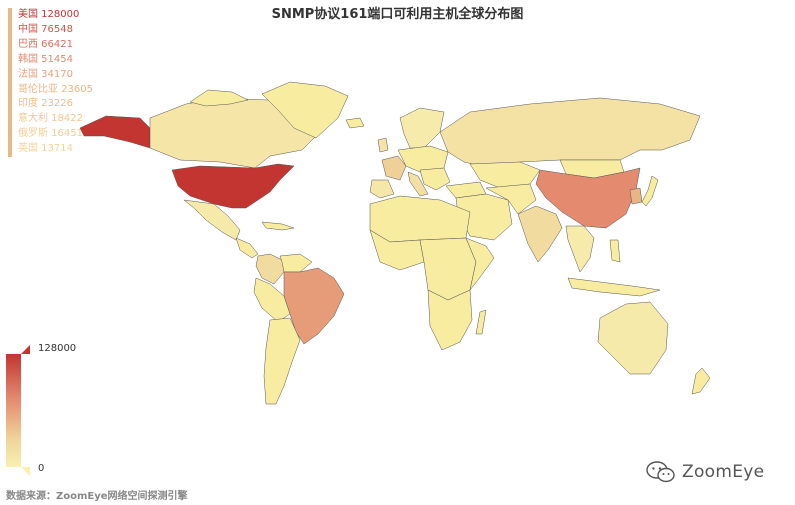  Describe the element at coordinates (701, 381) in the screenshot. I see `region-new-zealand` at that location.